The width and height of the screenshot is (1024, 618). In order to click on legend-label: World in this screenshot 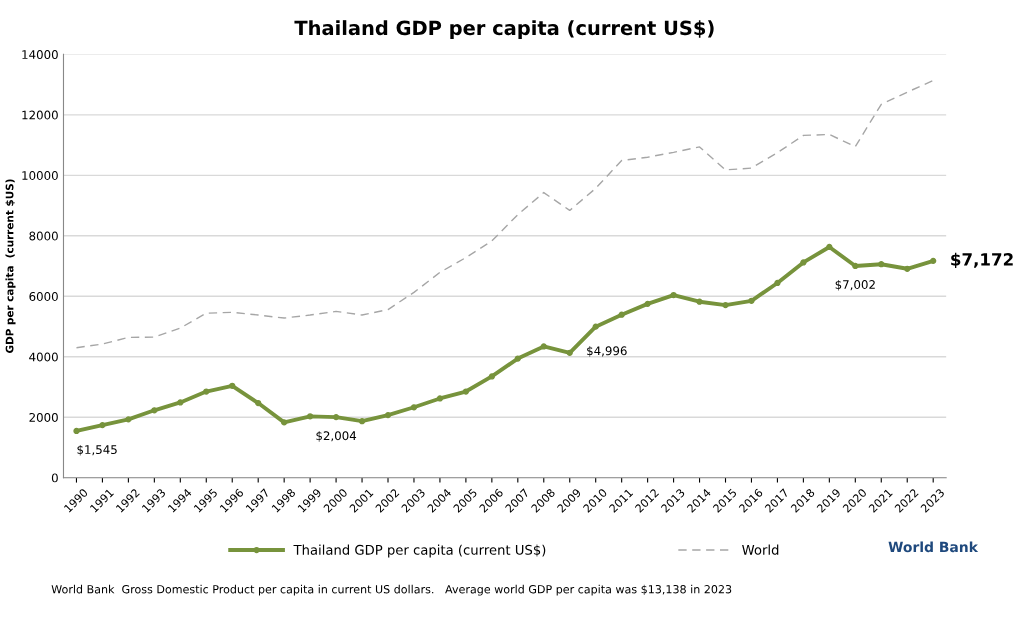, I will do `click(760, 549)`.